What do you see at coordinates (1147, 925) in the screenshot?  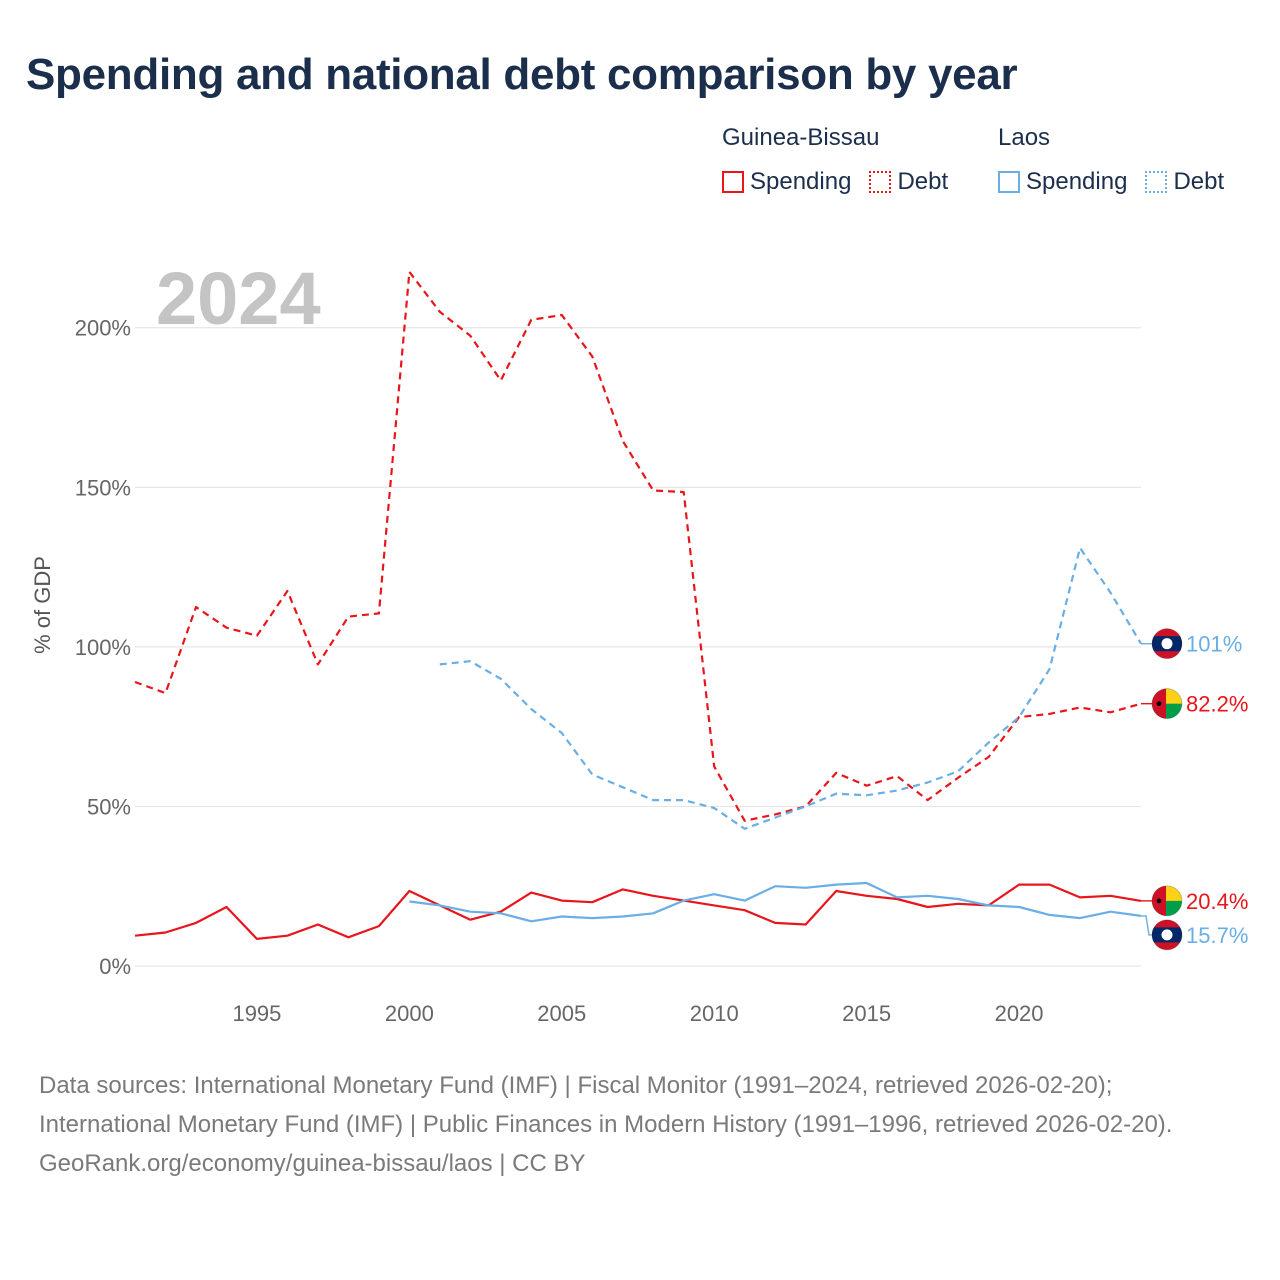 I see `end-label-connector` at bounding box center [1147, 925].